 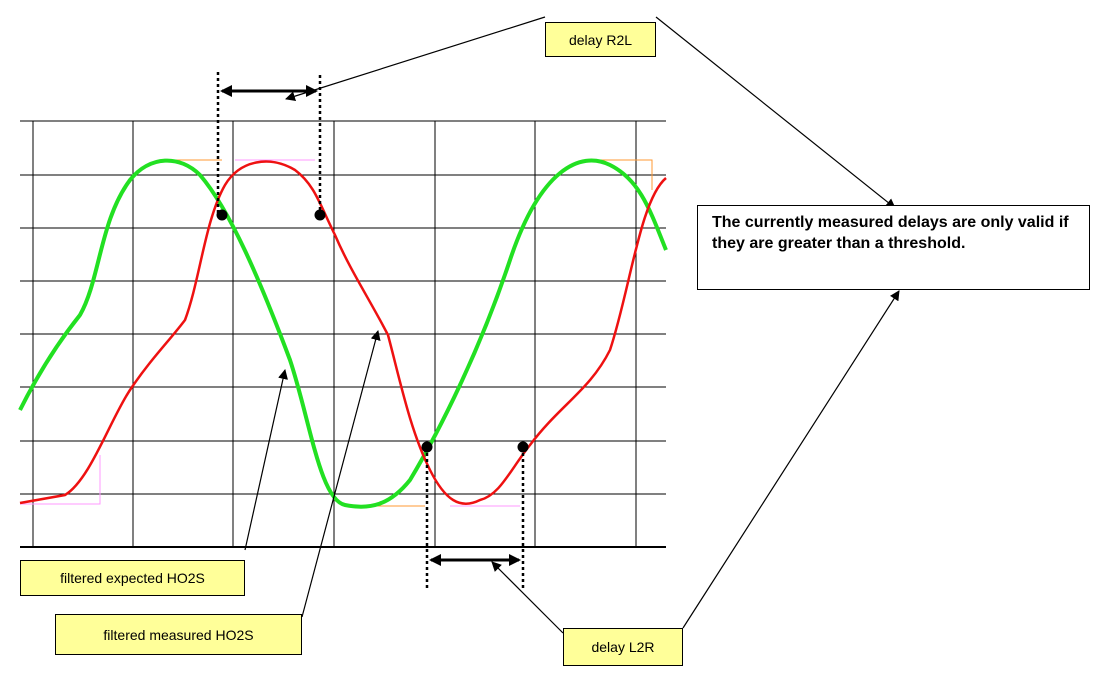 What do you see at coordinates (132, 578) in the screenshot?
I see `expected-label: filtered expected HO2S` at bounding box center [132, 578].